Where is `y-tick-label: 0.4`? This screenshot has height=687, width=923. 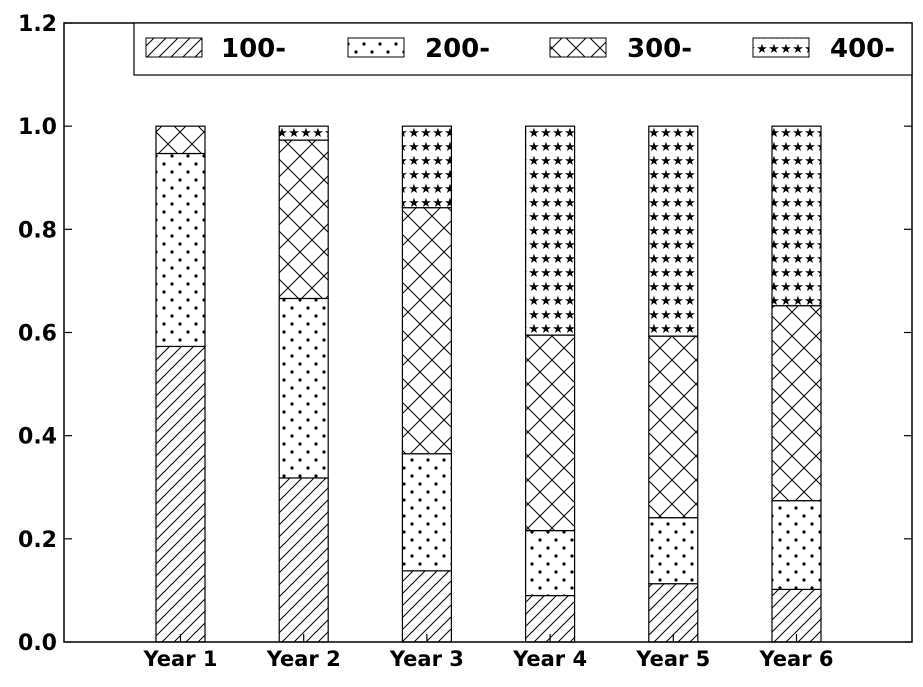 y-tick-label: 0.4 is located at coordinates (37, 437).